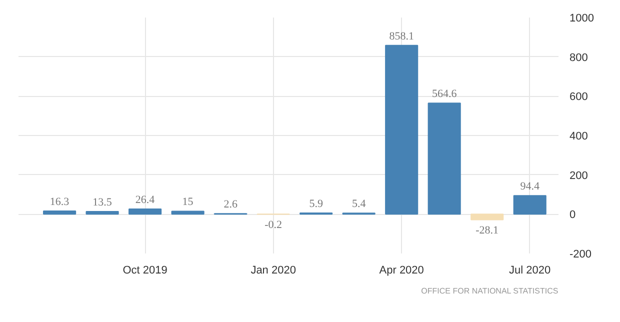 Image resolution: width=620 pixels, height=322 pixels. I want to click on y-tick-label: 800, so click(579, 58).